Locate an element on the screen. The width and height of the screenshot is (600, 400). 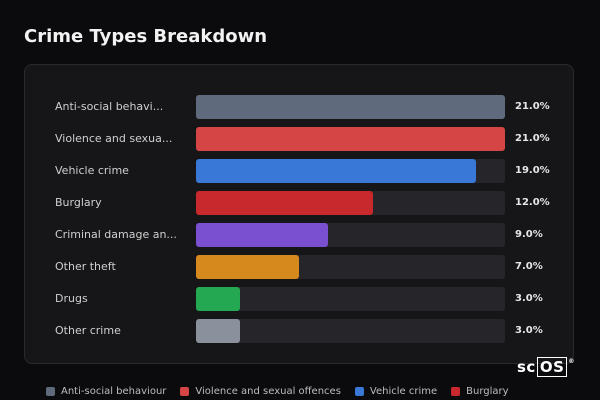
bar-row: Violence and sexua... 21.0% is located at coordinates (299, 139).